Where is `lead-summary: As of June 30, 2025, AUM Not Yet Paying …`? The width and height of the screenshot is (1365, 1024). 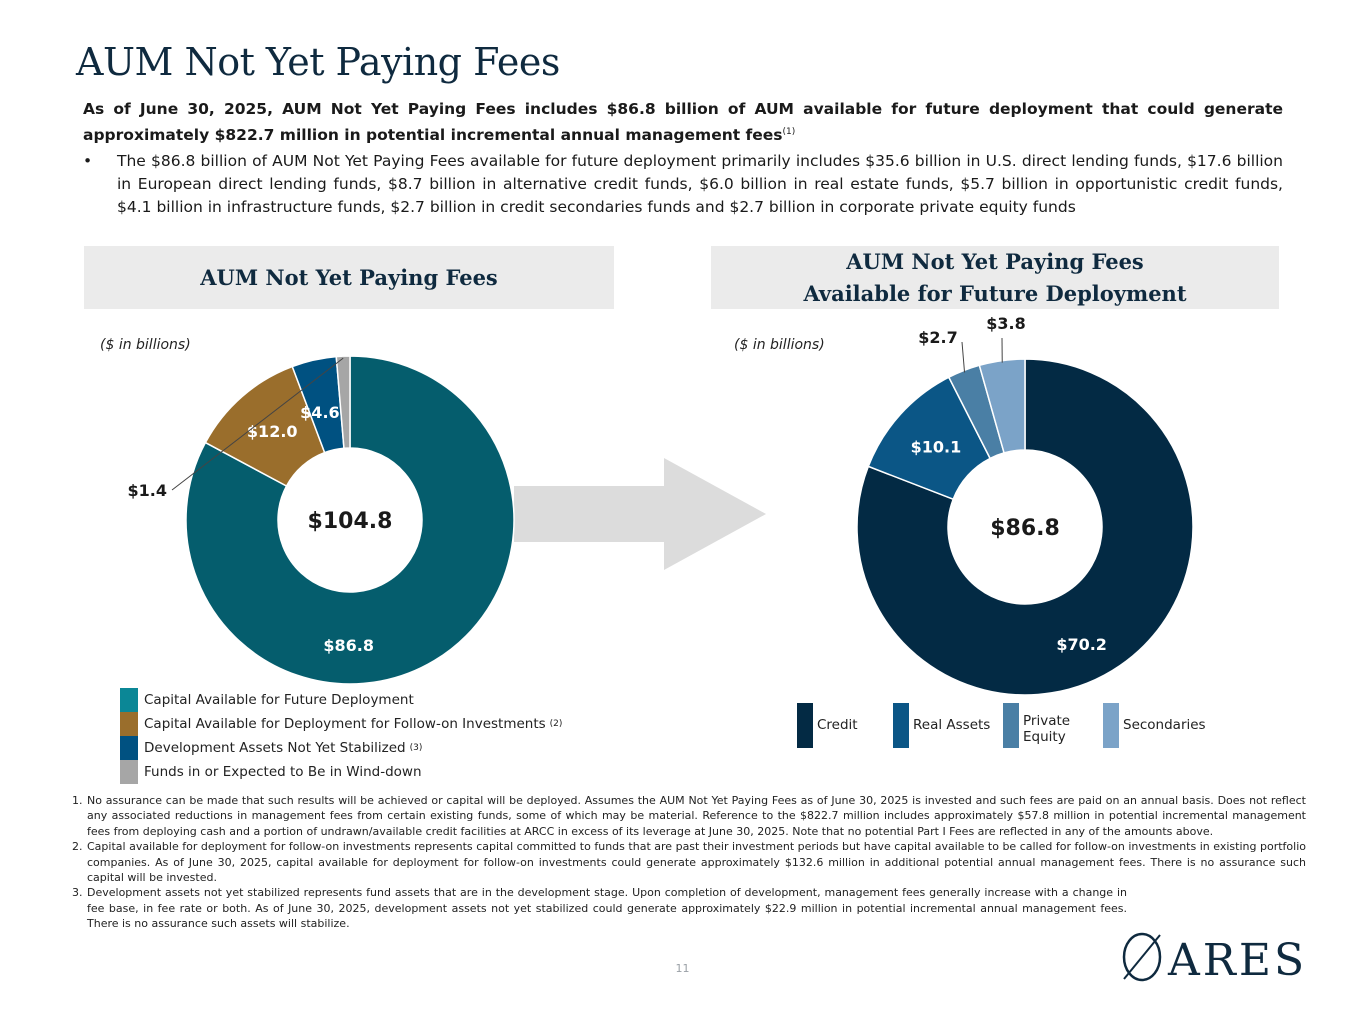
lead-summary: As of June 30, 2025, AUM Not Yet Paying … is located at coordinates (683, 122).